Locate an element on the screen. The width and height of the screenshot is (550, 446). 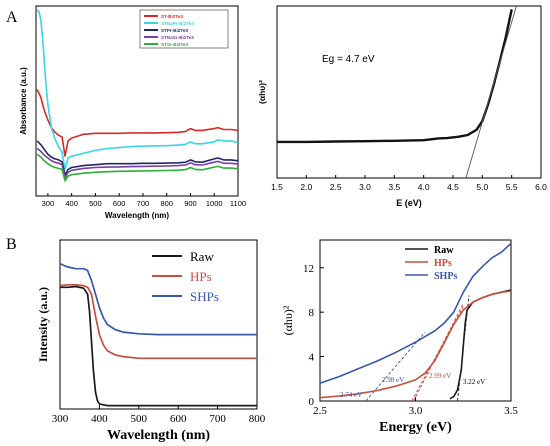
legend-entry: STPr-Bi2Te3 is located at coordinates (174, 30).